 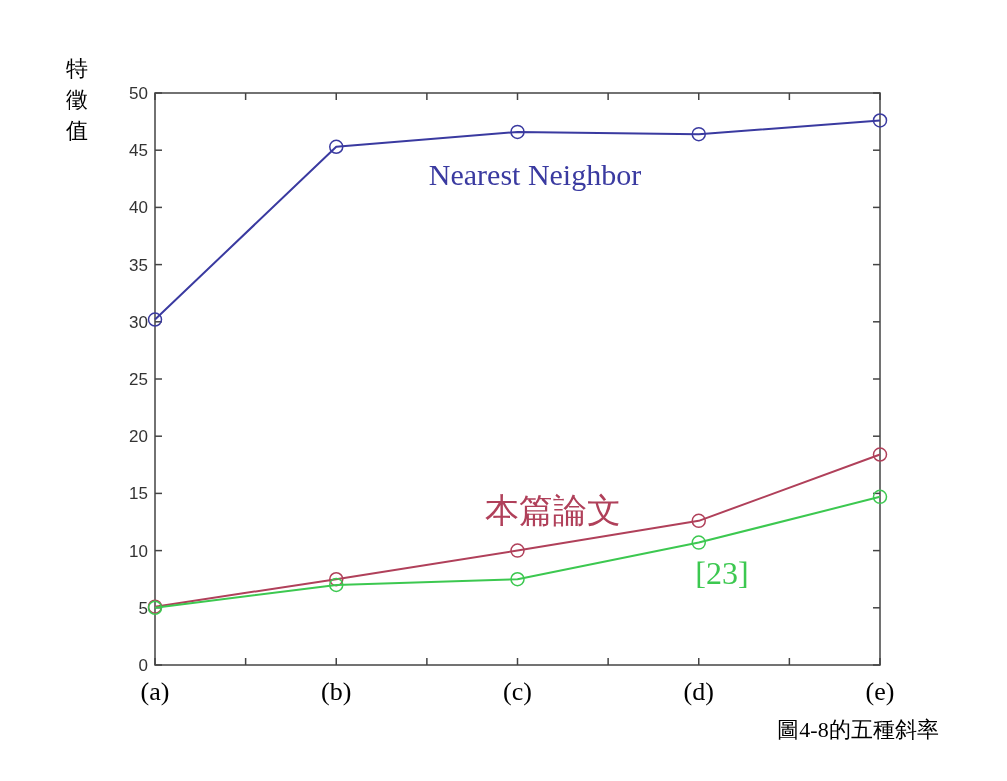 I want to click on x-tick-label: (d), so click(x=698, y=691).